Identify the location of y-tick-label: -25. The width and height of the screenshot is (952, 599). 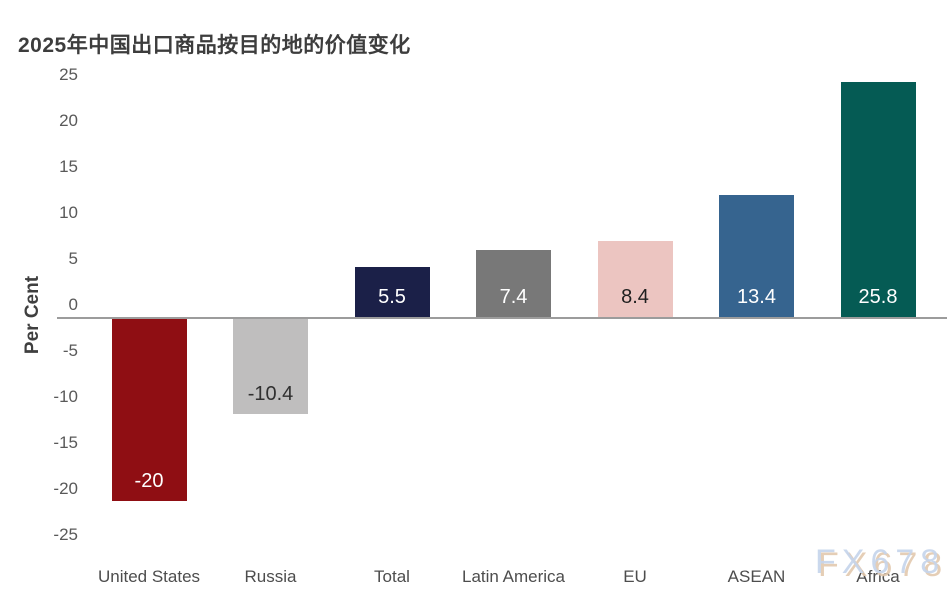
(65, 534).